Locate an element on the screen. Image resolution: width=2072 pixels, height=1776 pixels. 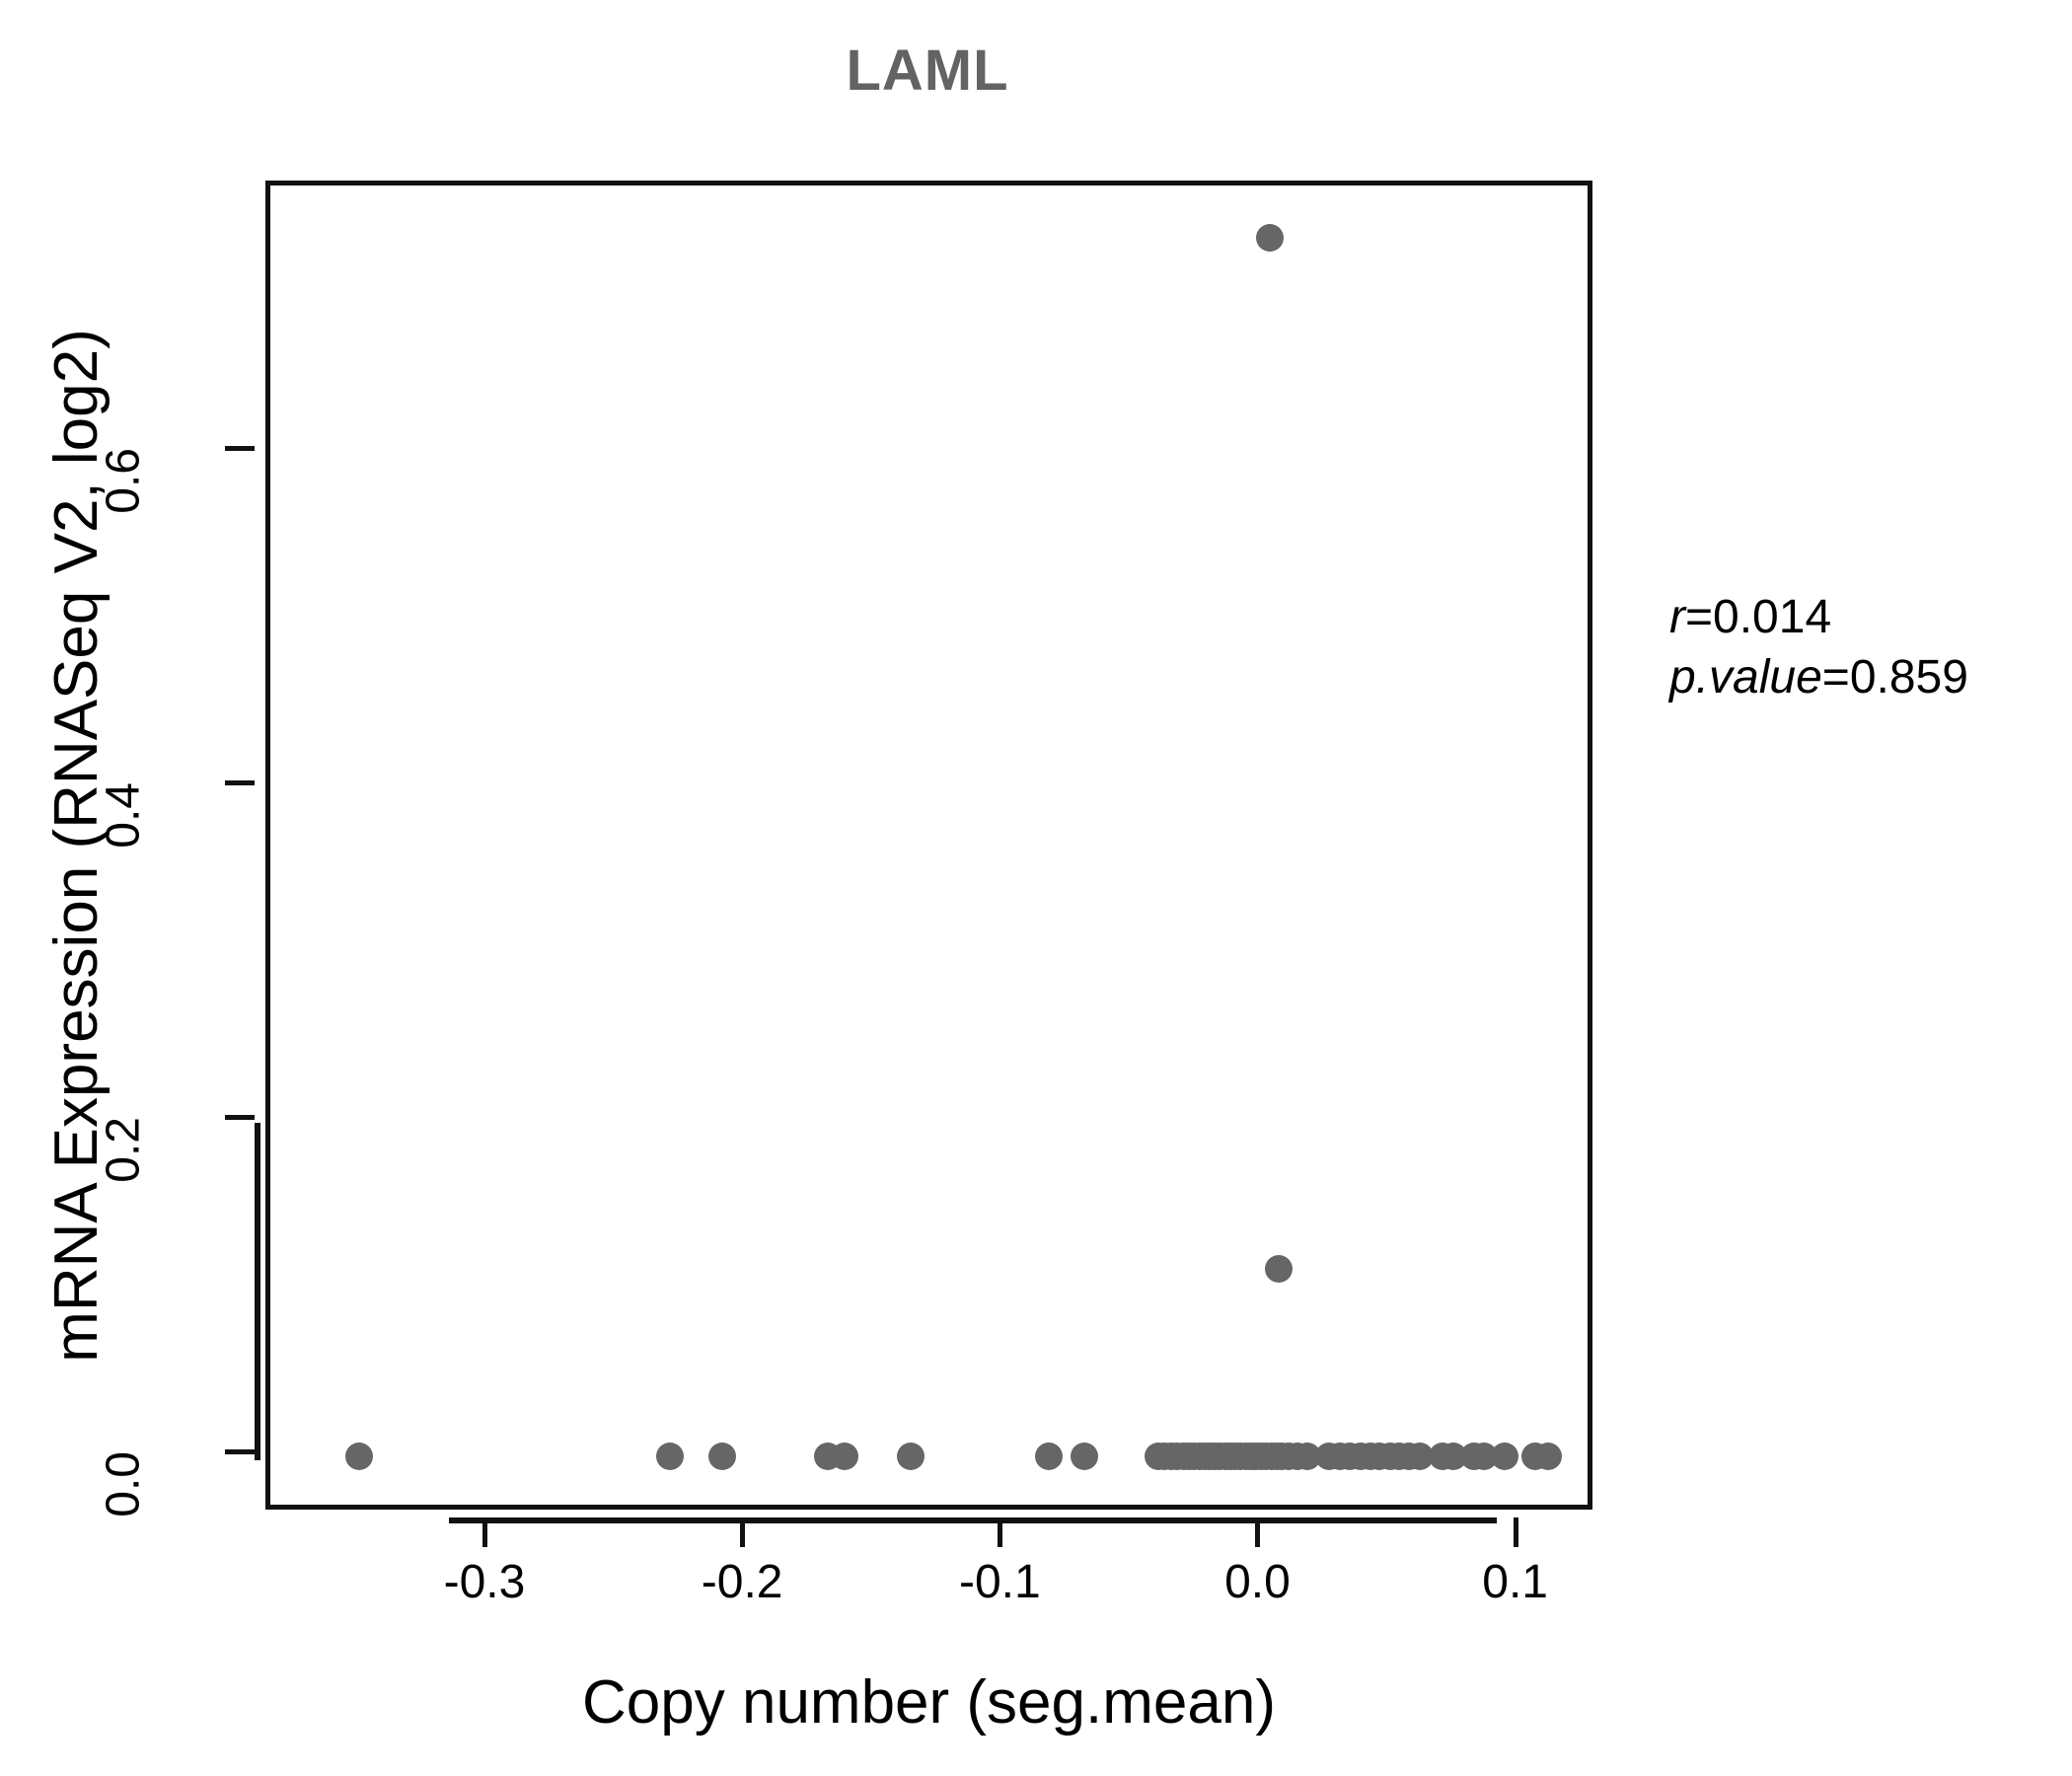
x-axis-tick-label: -0.1 is located at coordinates (1000, 1582).